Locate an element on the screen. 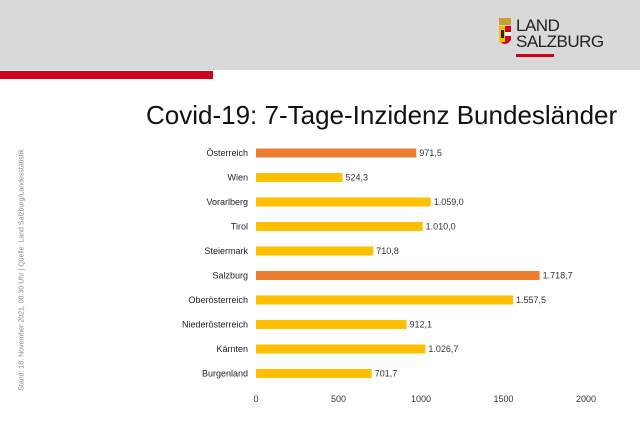 The image size is (640, 427). data-label: 912,1 is located at coordinates (420, 325).